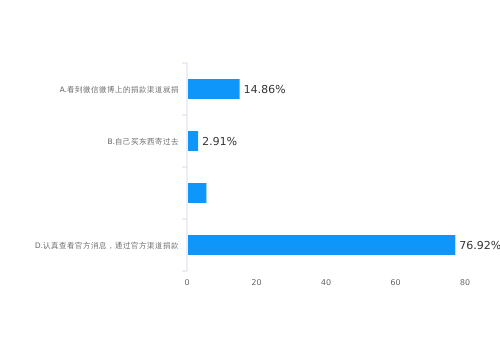 The width and height of the screenshot is (500, 362). Describe the element at coordinates (256, 282) in the screenshot. I see `x-tick-label: 20` at that location.